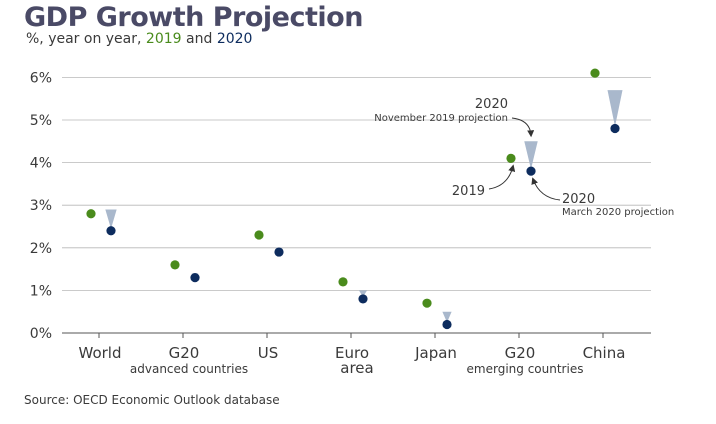 The width and height of the screenshot is (716, 424). Describe the element at coordinates (523, 127) in the screenshot. I see `annotation-nov-arrow` at that location.